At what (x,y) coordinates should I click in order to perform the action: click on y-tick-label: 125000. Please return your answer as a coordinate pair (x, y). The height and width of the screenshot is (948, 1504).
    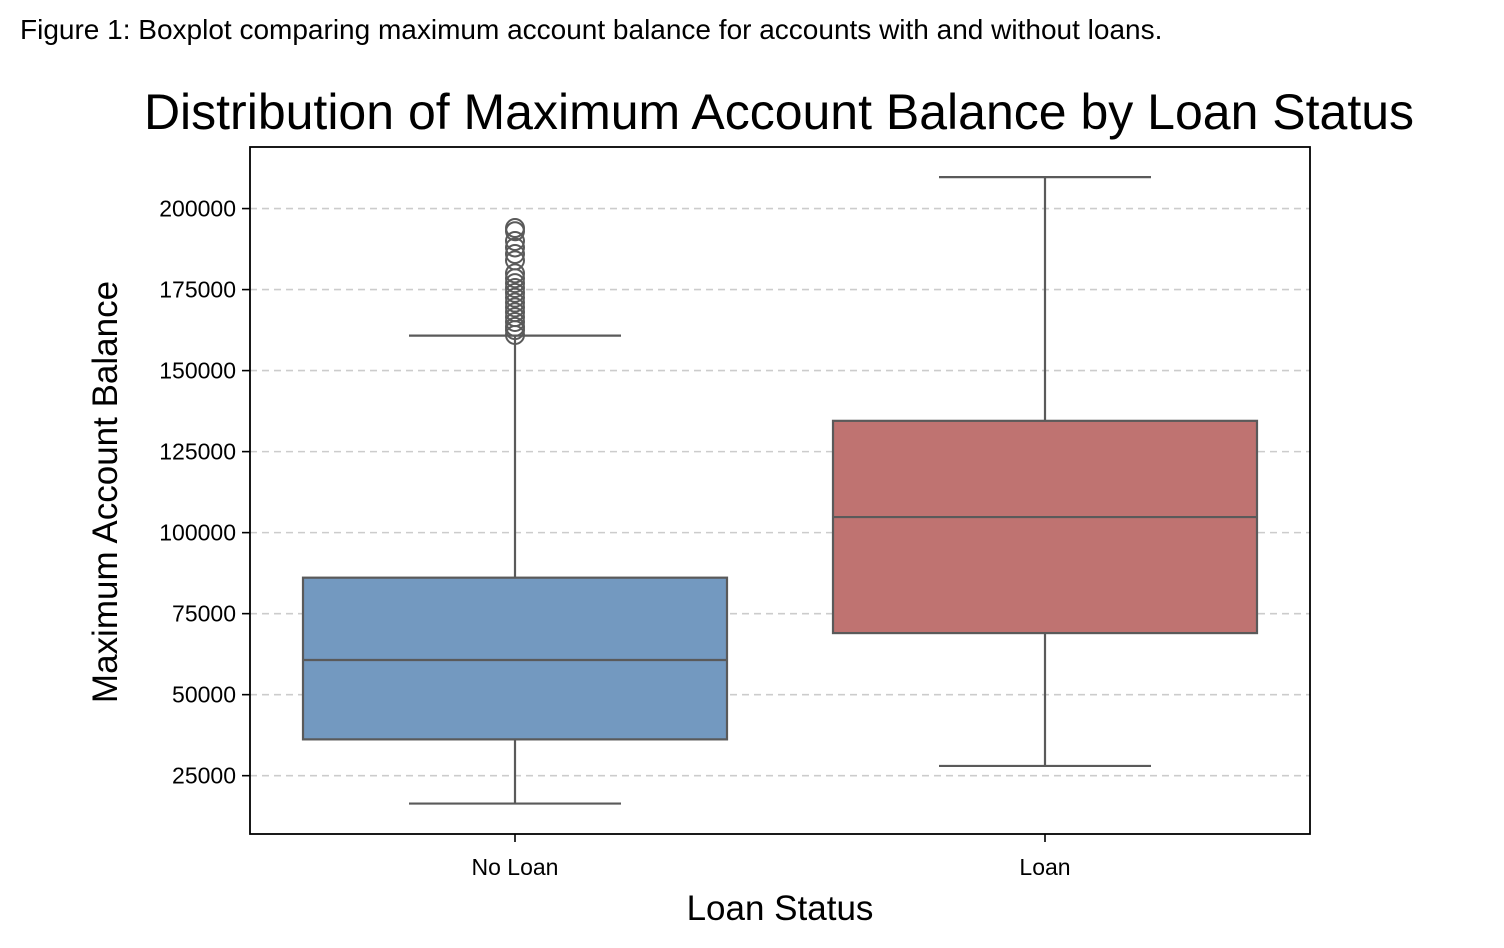
    Looking at the image, I should click on (197, 452).